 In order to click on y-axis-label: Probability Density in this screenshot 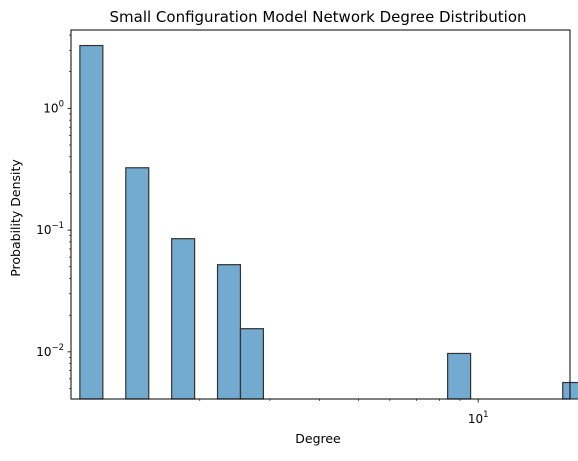, I will do `click(15, 218)`.